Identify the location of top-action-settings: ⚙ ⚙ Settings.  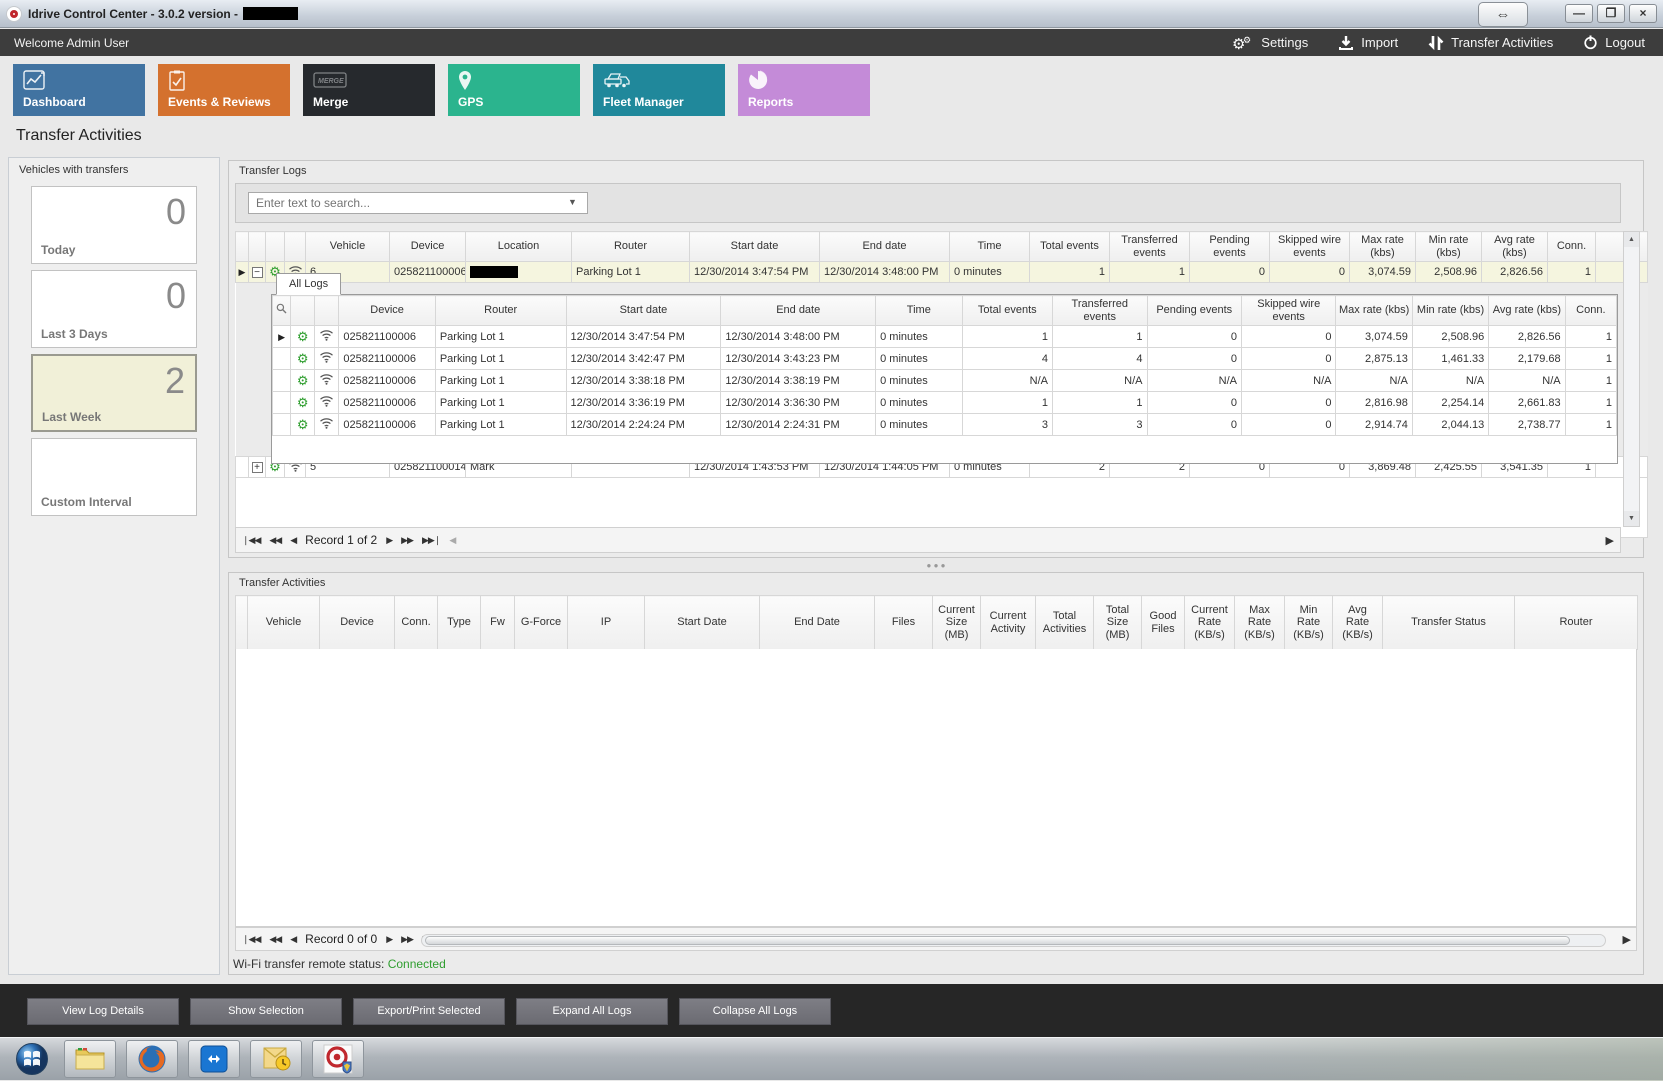
(1270, 43).